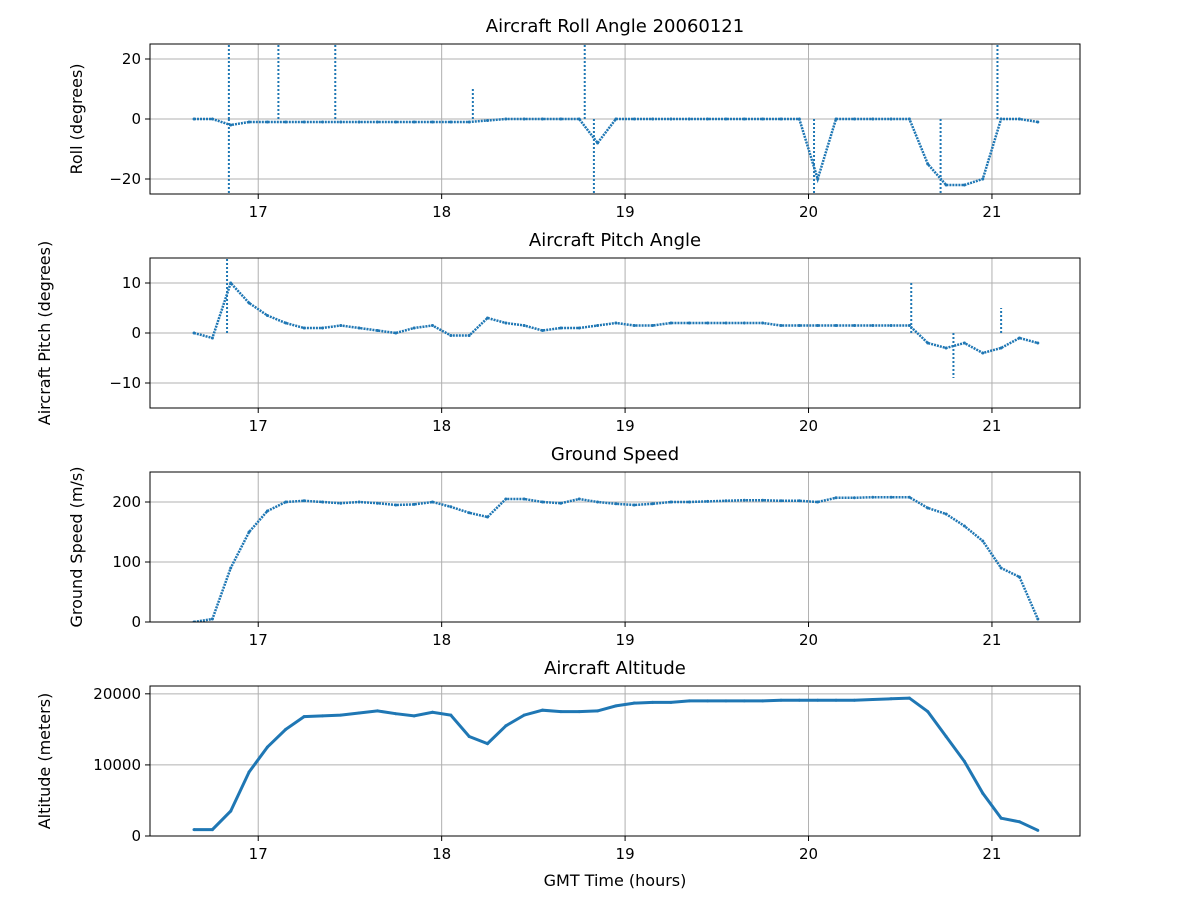 The height and width of the screenshot is (900, 1200). I want to click on y-axis-label: Aircraft Pitch (degrees), so click(44, 333).